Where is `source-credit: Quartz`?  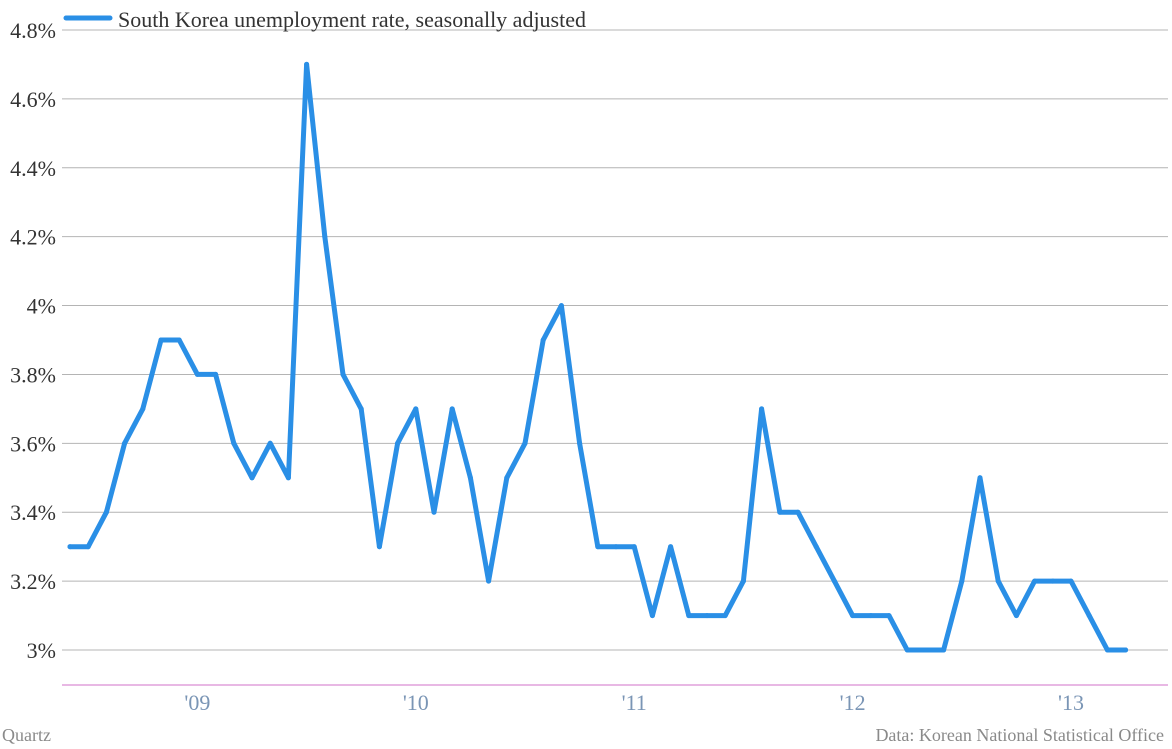 source-credit: Quartz is located at coordinates (26, 735).